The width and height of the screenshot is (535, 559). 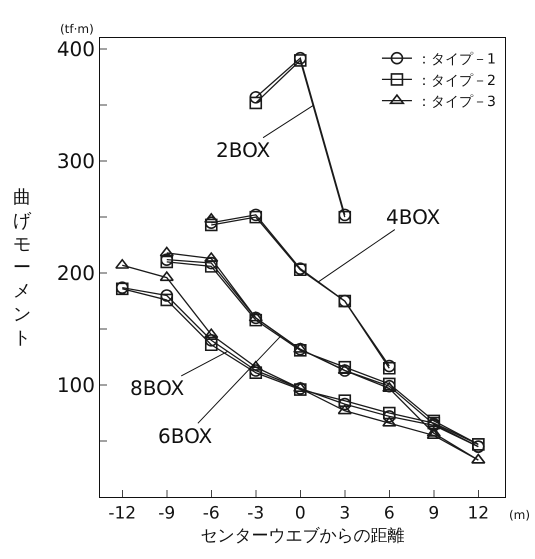 What do you see at coordinates (413, 217) in the screenshot?
I see `annotation: 4BOX` at bounding box center [413, 217].